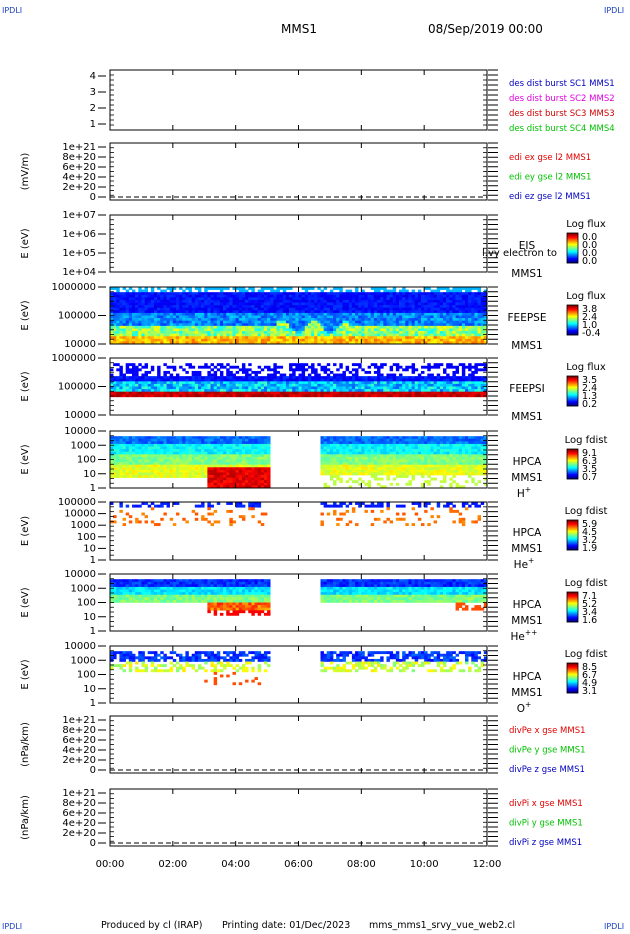  I want to click on ytick-p2-0: 1e+21, so click(79, 147).